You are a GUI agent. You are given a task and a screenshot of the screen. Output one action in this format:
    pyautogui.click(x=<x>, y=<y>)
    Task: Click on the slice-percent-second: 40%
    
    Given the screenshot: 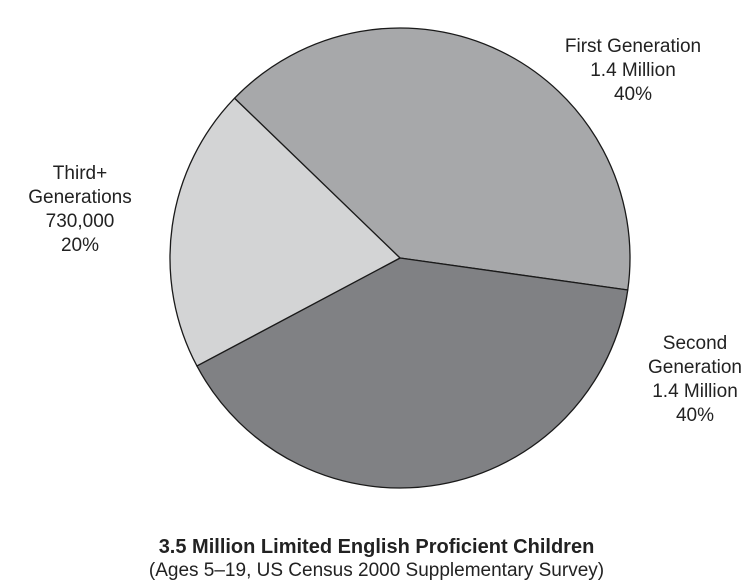 What is the action you would take?
    pyautogui.click(x=695, y=415)
    